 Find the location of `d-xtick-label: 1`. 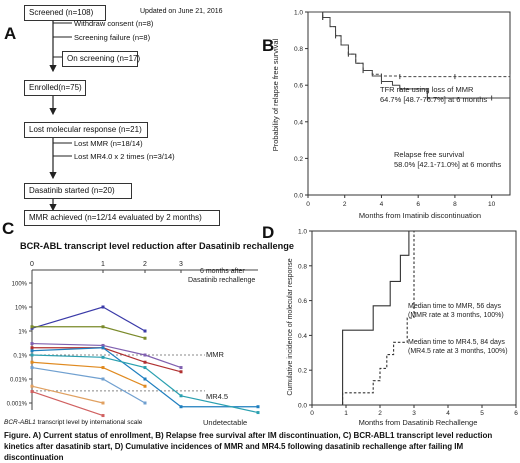

d-xtick-label: 1 is located at coordinates (346, 413).